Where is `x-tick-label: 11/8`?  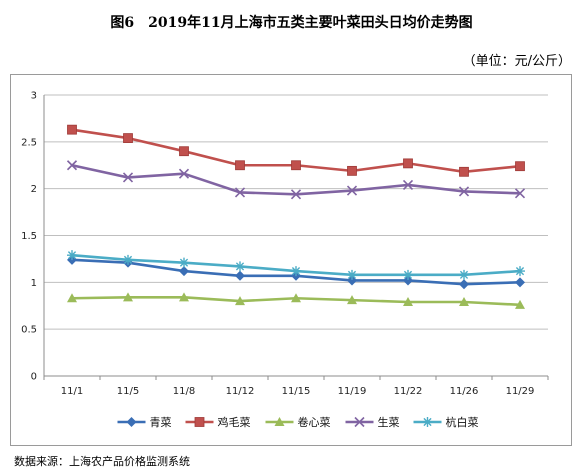
x-tick-label: 11/8 is located at coordinates (184, 391).